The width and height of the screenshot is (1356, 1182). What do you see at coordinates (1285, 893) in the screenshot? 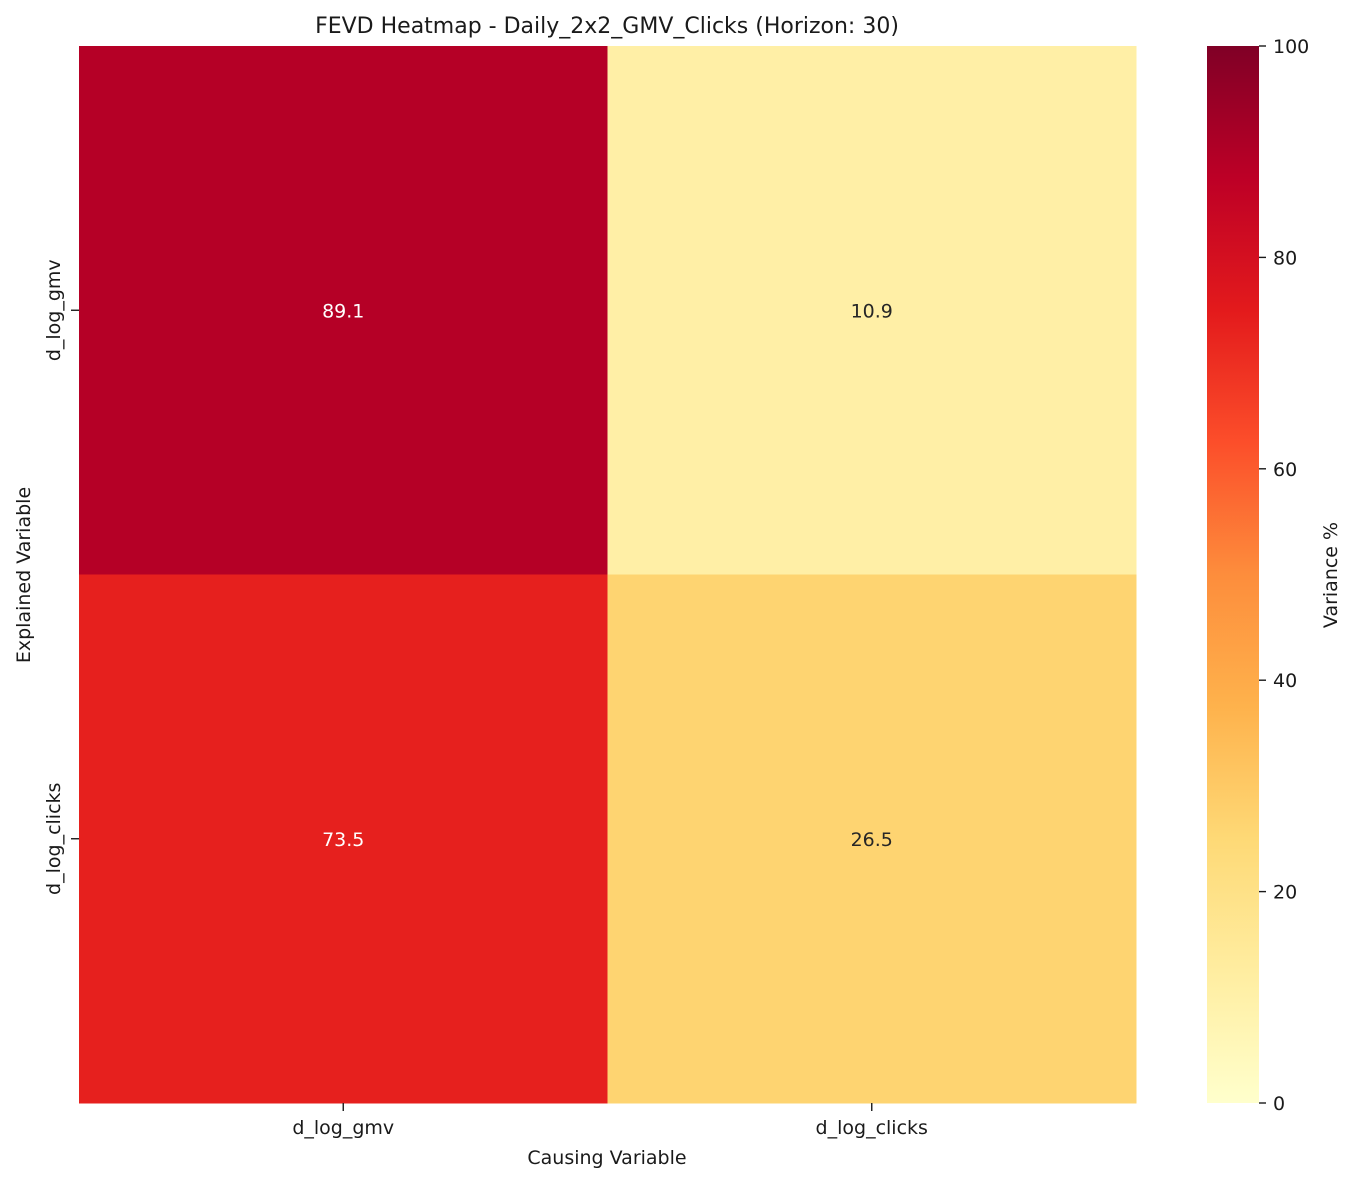
I see `colorbar-tick-label: 20` at bounding box center [1285, 893].